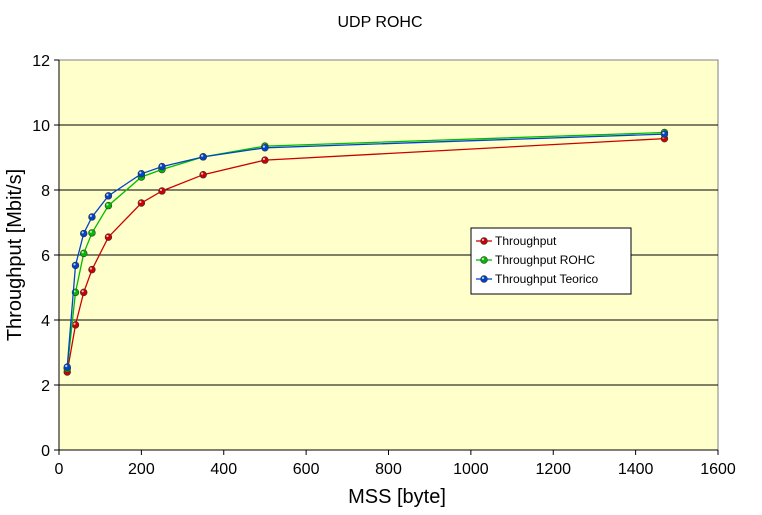 Image resolution: width=762 pixels, height=515 pixels. Describe the element at coordinates (306, 469) in the screenshot. I see `x-tick-label: 600` at that location.